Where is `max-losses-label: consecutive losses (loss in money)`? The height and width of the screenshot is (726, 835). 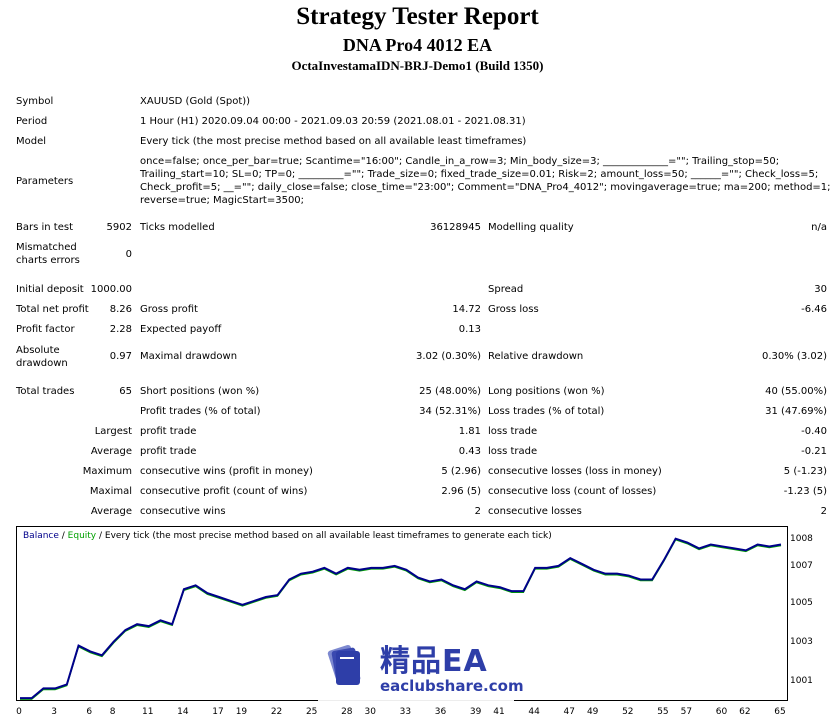
max-losses-label: consecutive losses (loss in money) is located at coordinates (575, 471).